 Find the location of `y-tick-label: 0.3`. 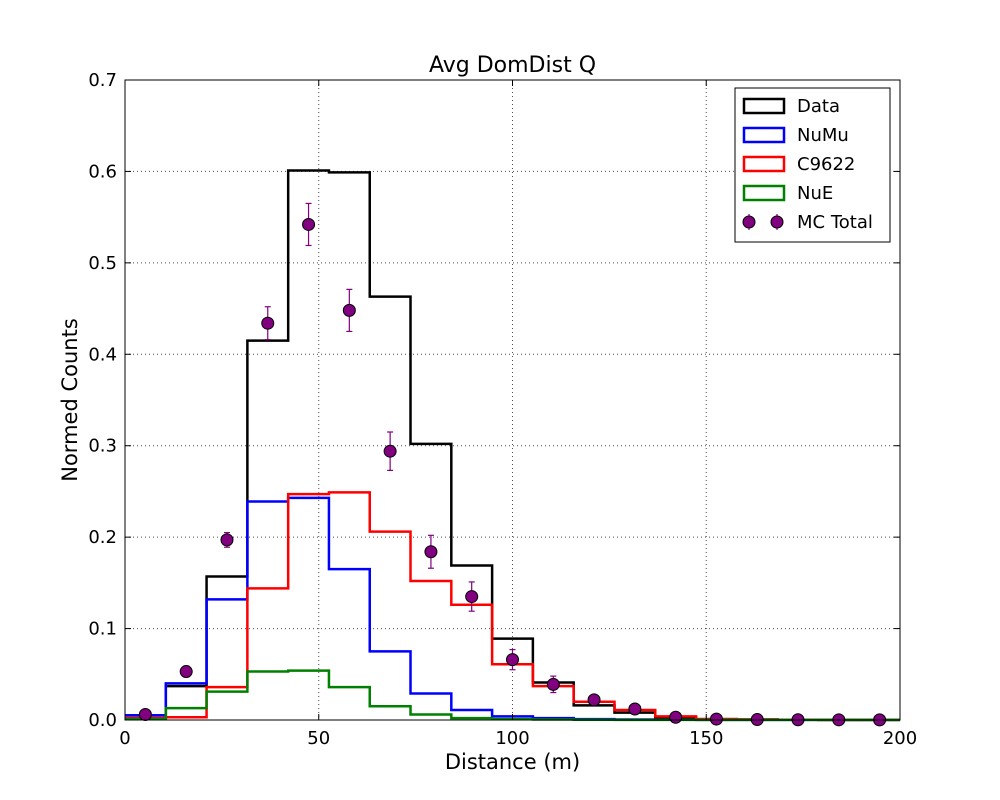

y-tick-label: 0.3 is located at coordinates (102, 446).